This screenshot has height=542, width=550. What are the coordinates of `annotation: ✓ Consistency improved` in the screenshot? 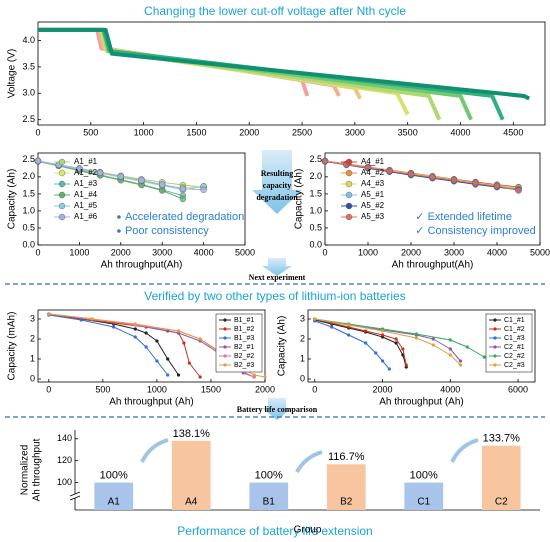 It's located at (475, 231).